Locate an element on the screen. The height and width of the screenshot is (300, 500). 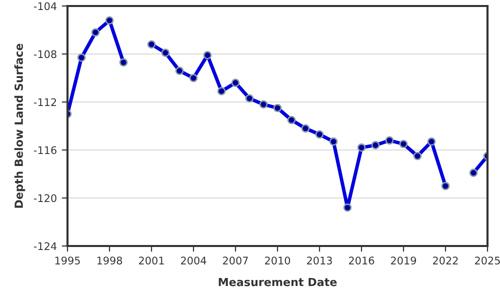
x-tick-label: 2013 is located at coordinates (319, 260).